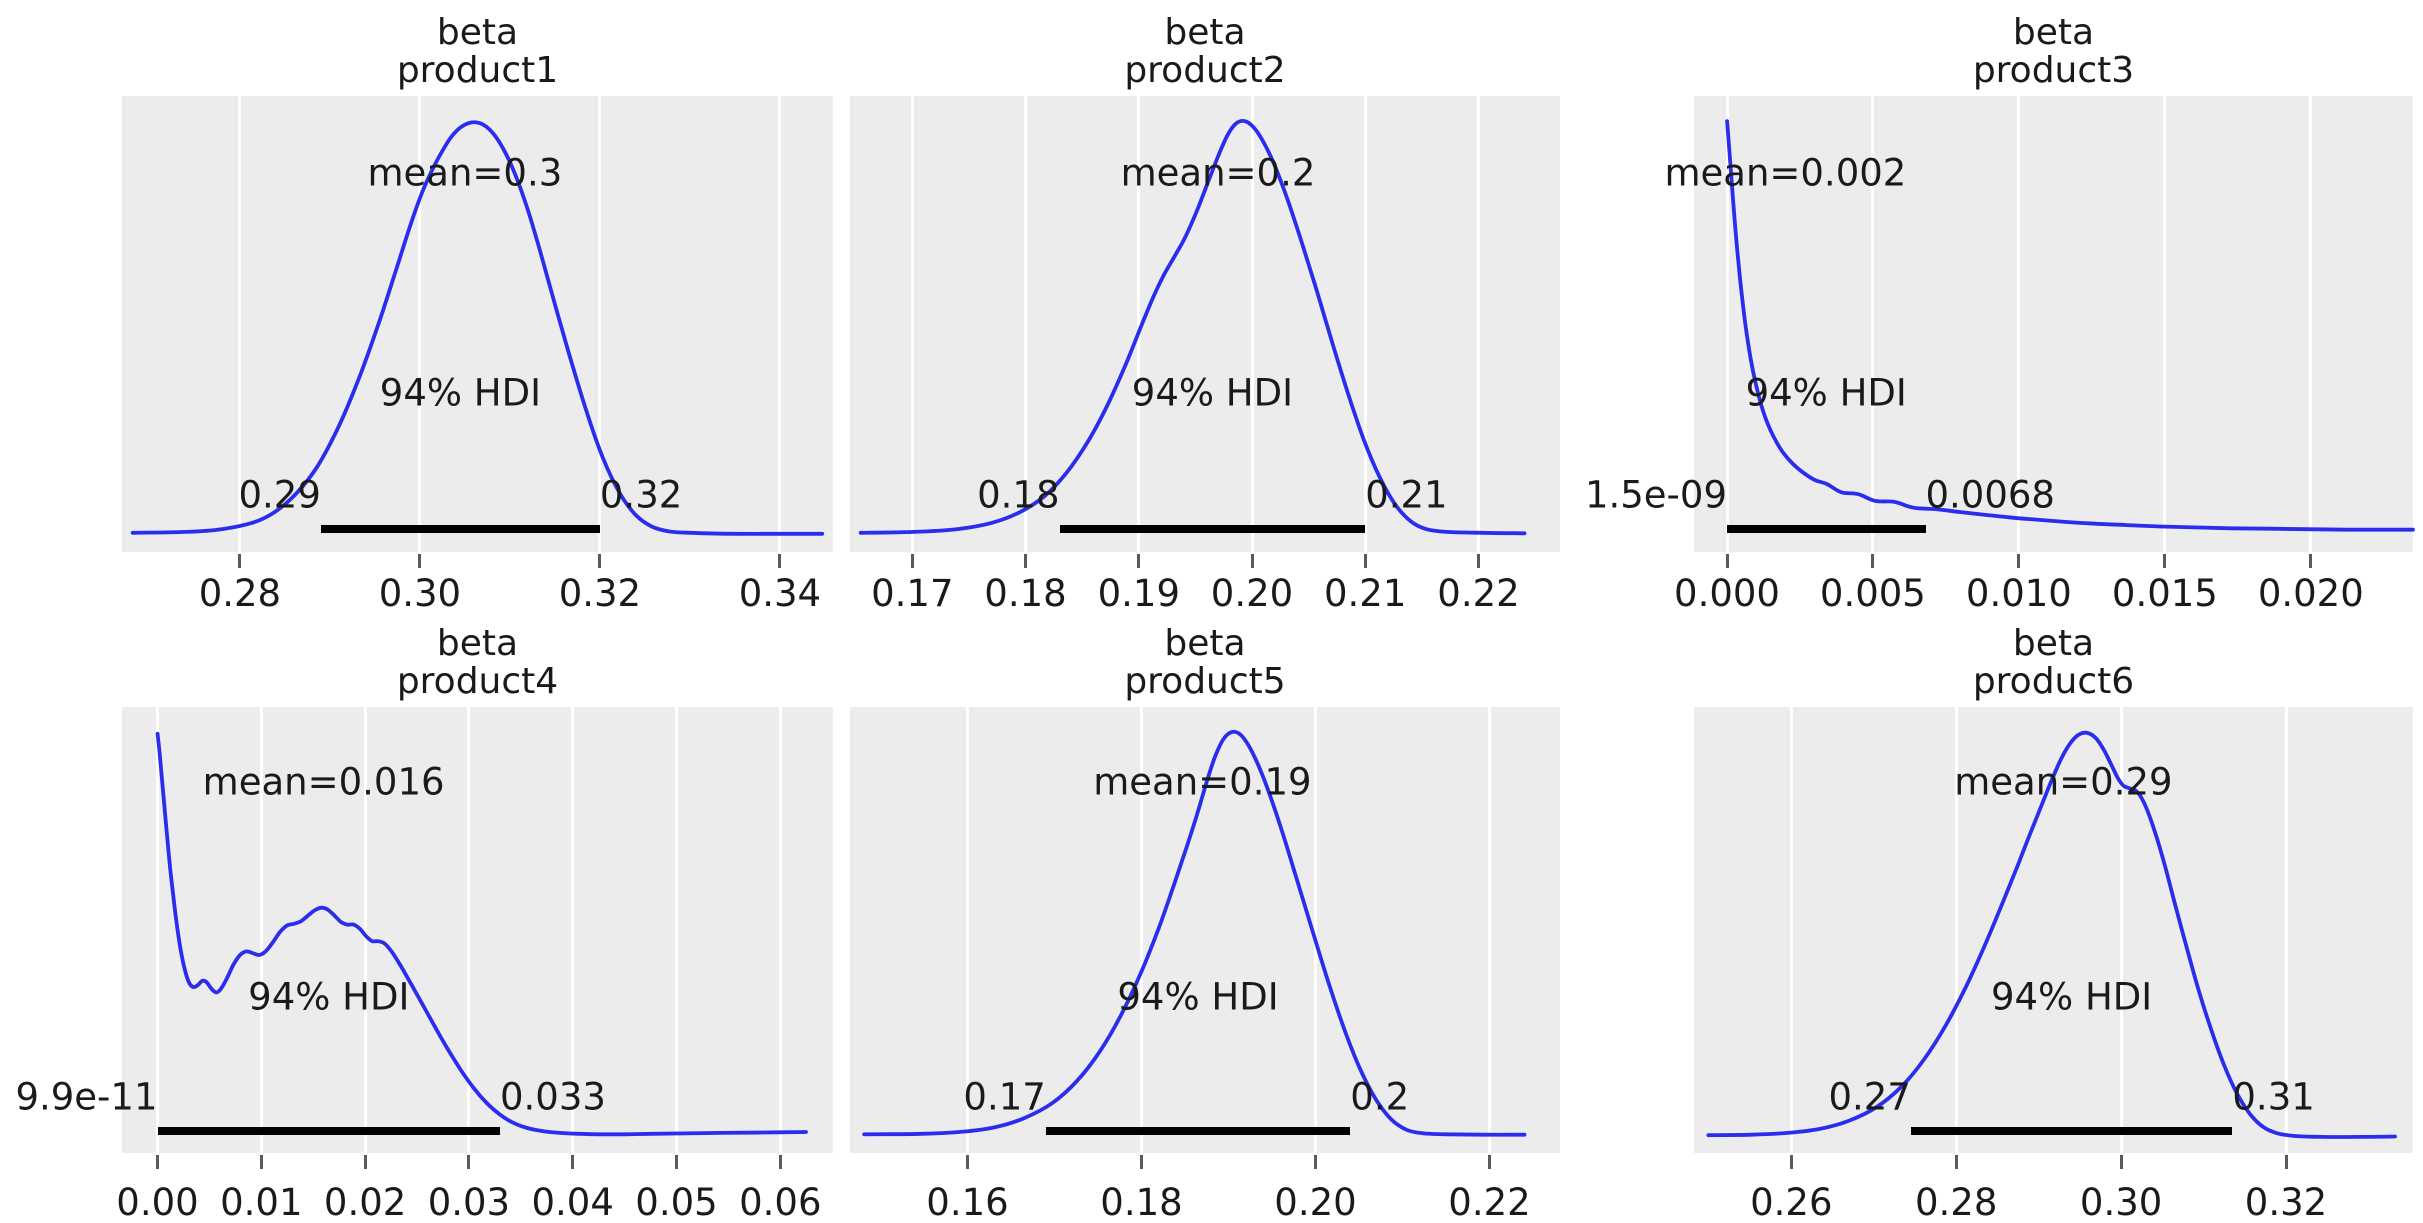 The height and width of the screenshot is (1223, 2423). I want to click on x-tick-label: 0.020, so click(2310, 593).